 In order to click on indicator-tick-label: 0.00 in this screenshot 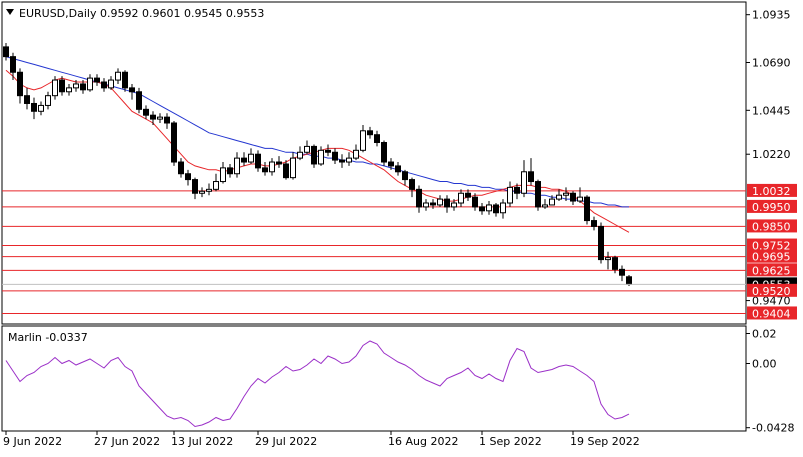, I will do `click(764, 364)`.